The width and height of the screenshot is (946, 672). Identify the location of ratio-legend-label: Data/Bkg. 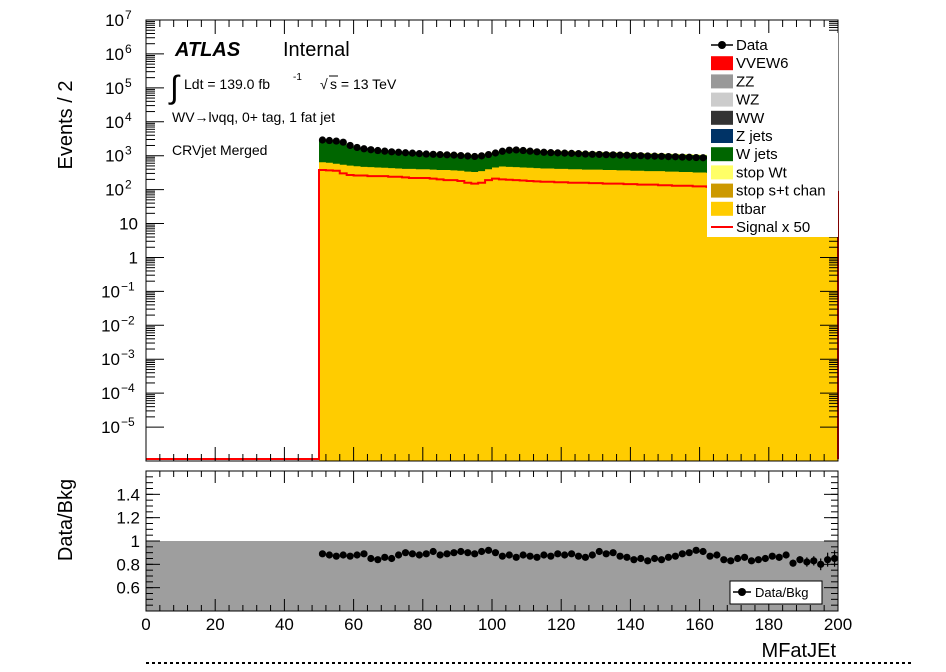
(781, 592).